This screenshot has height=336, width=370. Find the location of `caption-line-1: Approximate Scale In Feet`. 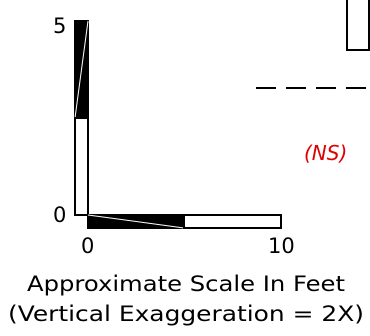

caption-line-1: Approximate Scale In Feet is located at coordinates (186, 284).